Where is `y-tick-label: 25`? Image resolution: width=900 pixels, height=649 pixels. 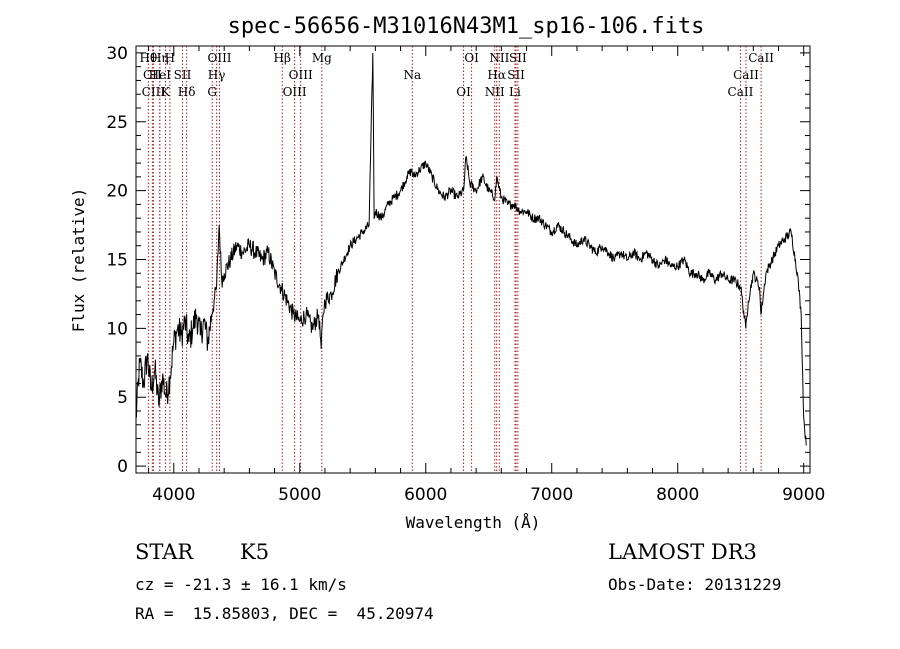 y-tick-label: 25 is located at coordinates (117, 123).